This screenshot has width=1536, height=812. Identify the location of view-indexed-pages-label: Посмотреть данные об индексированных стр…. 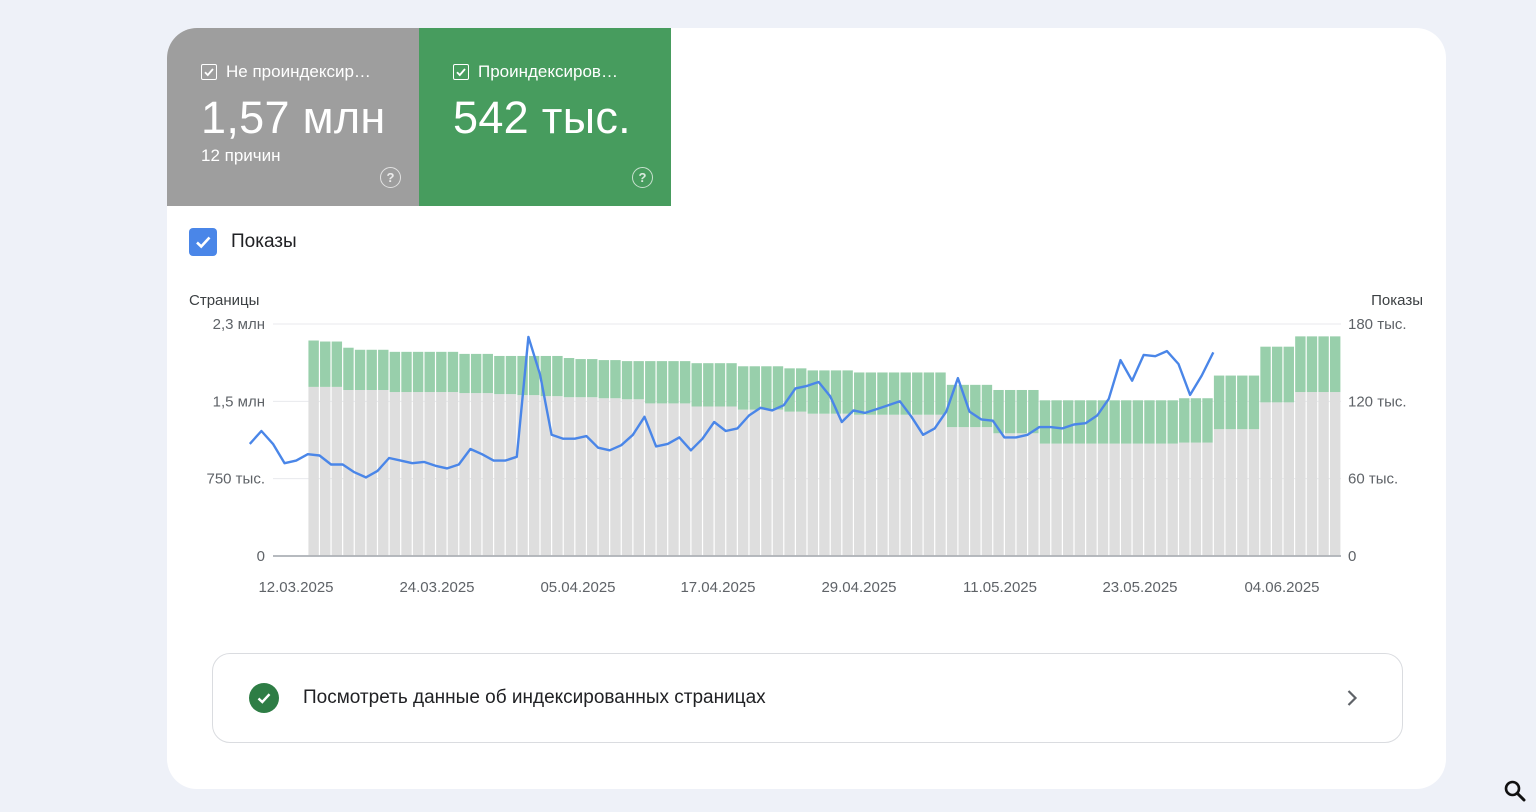
(534, 697).